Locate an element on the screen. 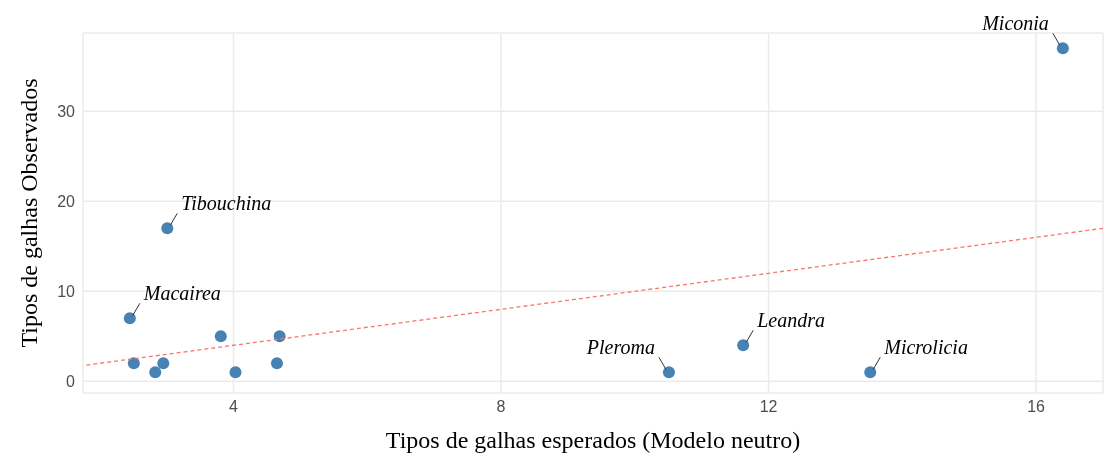  y-tick-label: 10 is located at coordinates (66, 291).